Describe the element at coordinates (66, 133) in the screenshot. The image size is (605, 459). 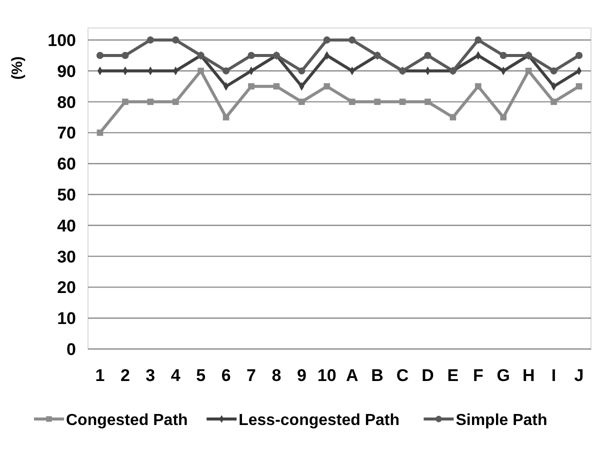
I see `y-tick-label: 70` at that location.